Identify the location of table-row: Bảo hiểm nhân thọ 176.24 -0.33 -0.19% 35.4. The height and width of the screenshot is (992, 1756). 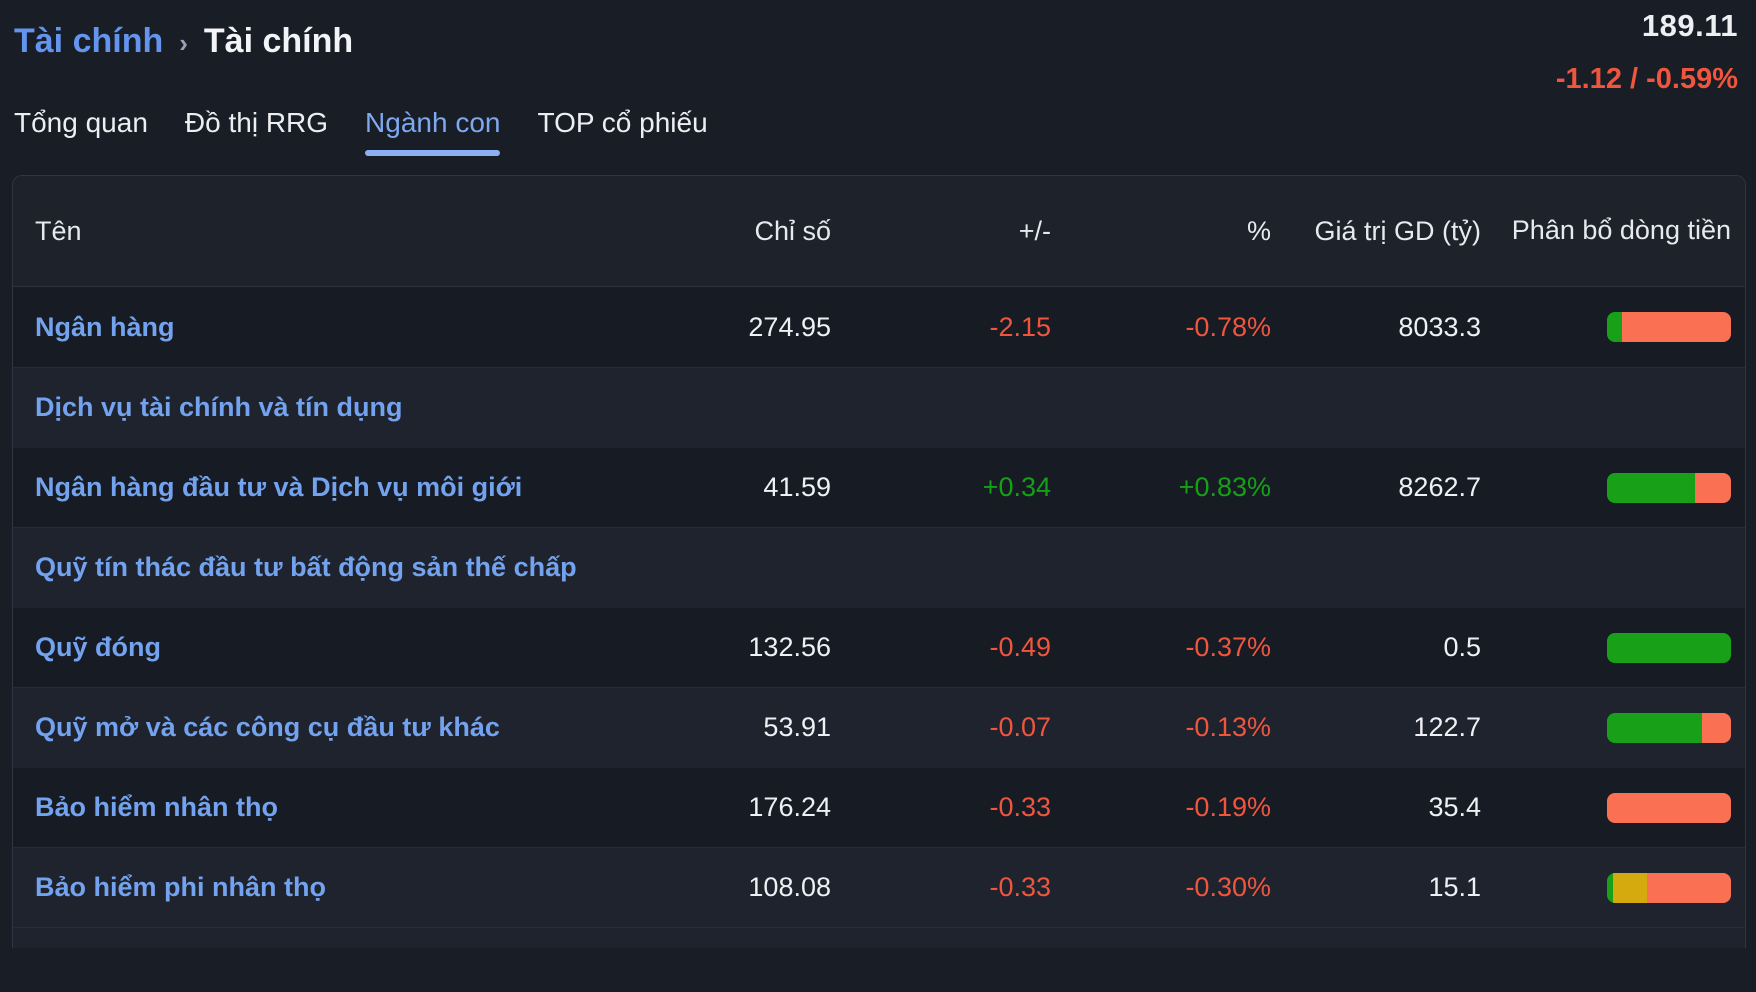
(879, 807).